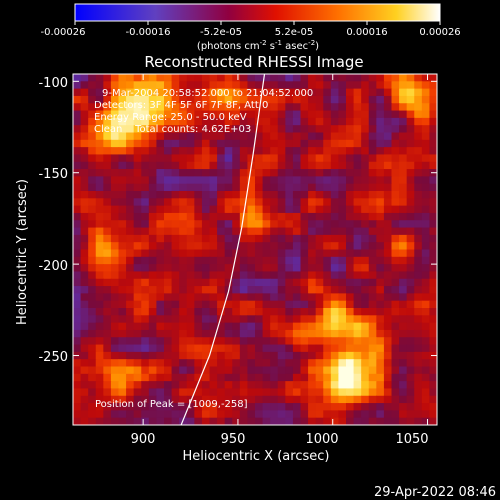 Image resolution: width=500 pixels, height=500 pixels. Describe the element at coordinates (257, 12) in the screenshot. I see `colorbar` at that location.